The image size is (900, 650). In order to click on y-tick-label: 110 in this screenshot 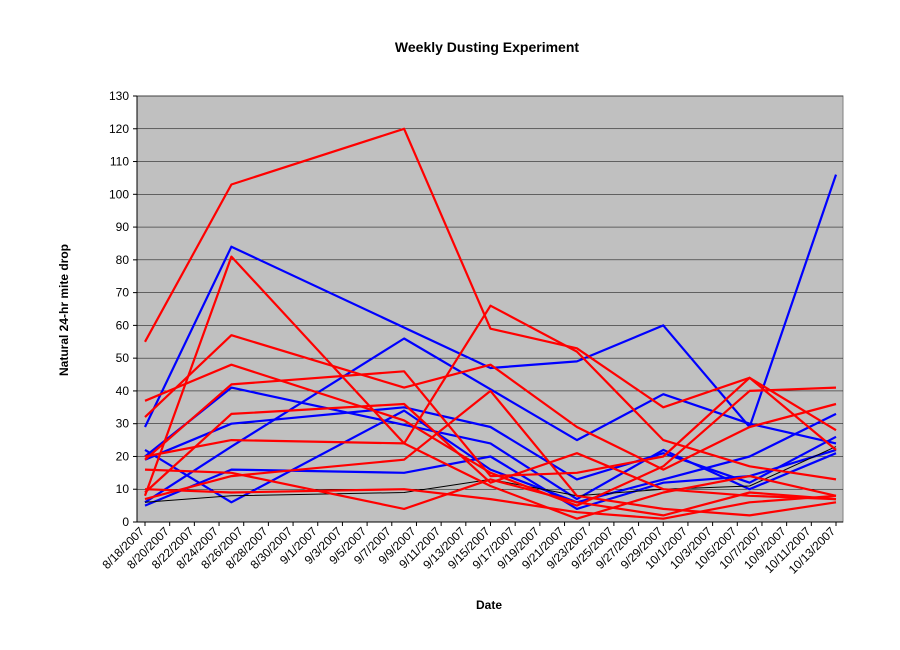, I will do `click(119, 162)`.